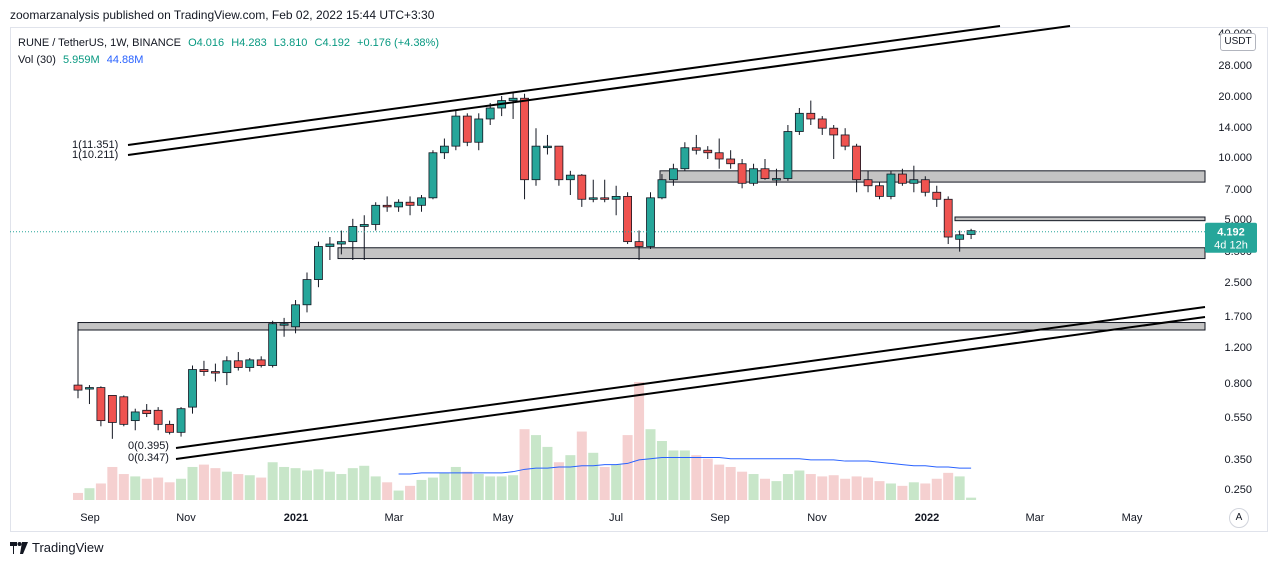 This screenshot has width=1280, height=566. I want to click on last-price-box, so click(1231, 237).